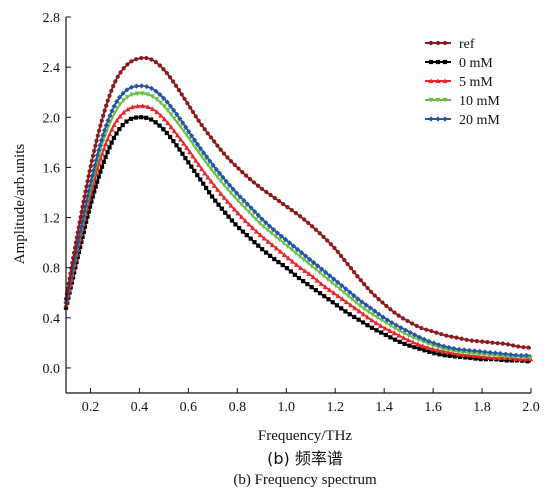 This screenshot has height=493, width=545. I want to click on x-axis-label: Frequency/THz, so click(305, 436).